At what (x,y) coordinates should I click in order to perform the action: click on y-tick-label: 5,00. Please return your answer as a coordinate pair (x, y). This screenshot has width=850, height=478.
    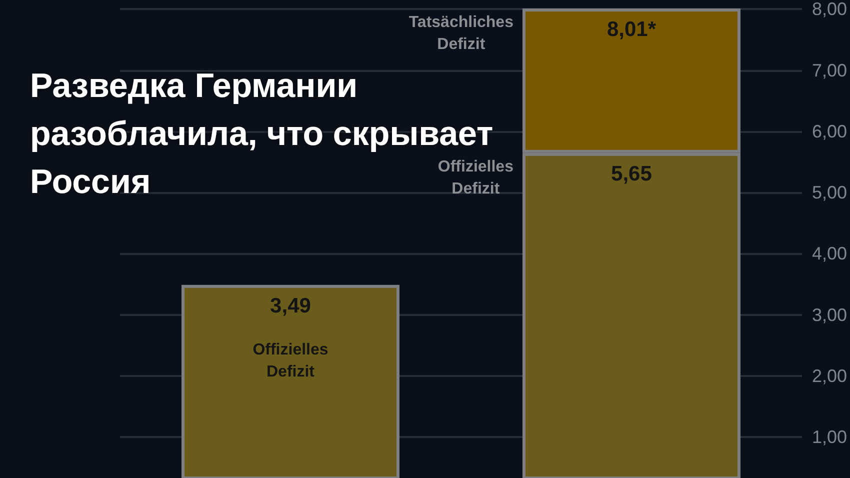
    Looking at the image, I should click on (830, 192).